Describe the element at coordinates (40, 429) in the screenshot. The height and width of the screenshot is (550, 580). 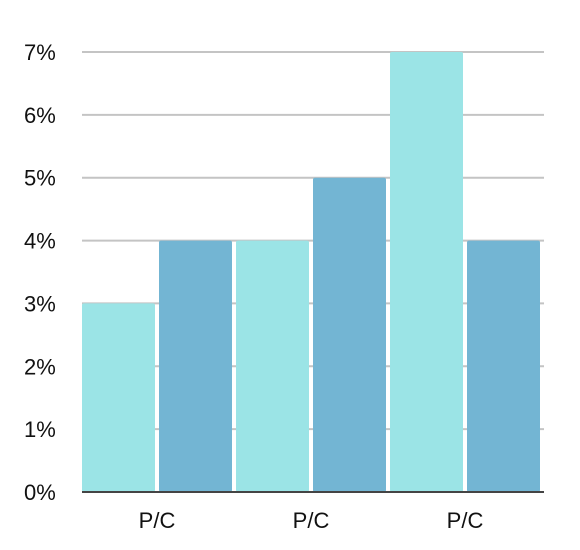
I see `y-tick-label: 1%` at that location.